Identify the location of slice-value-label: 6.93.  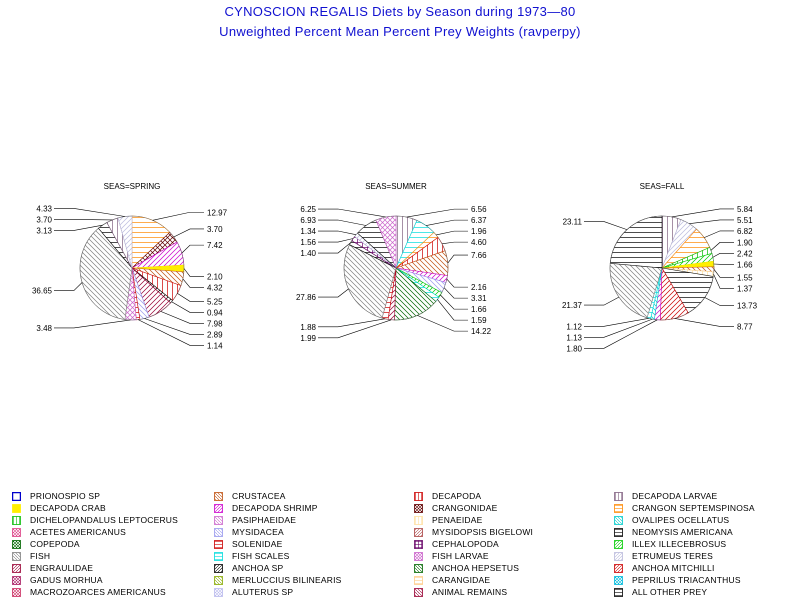
(308, 220).